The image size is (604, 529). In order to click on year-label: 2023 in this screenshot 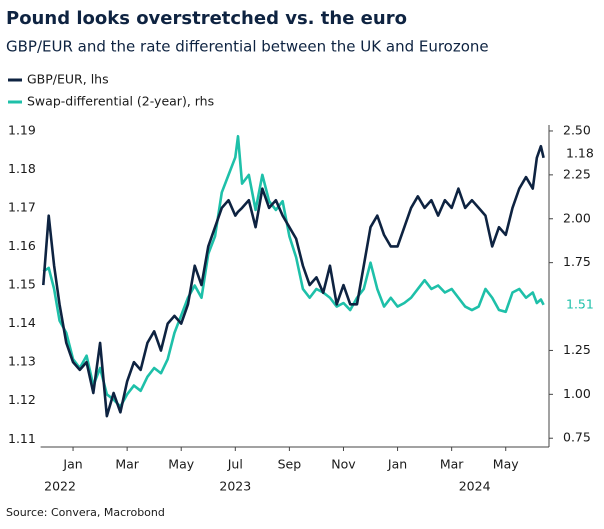, I will do `click(235, 486)`.